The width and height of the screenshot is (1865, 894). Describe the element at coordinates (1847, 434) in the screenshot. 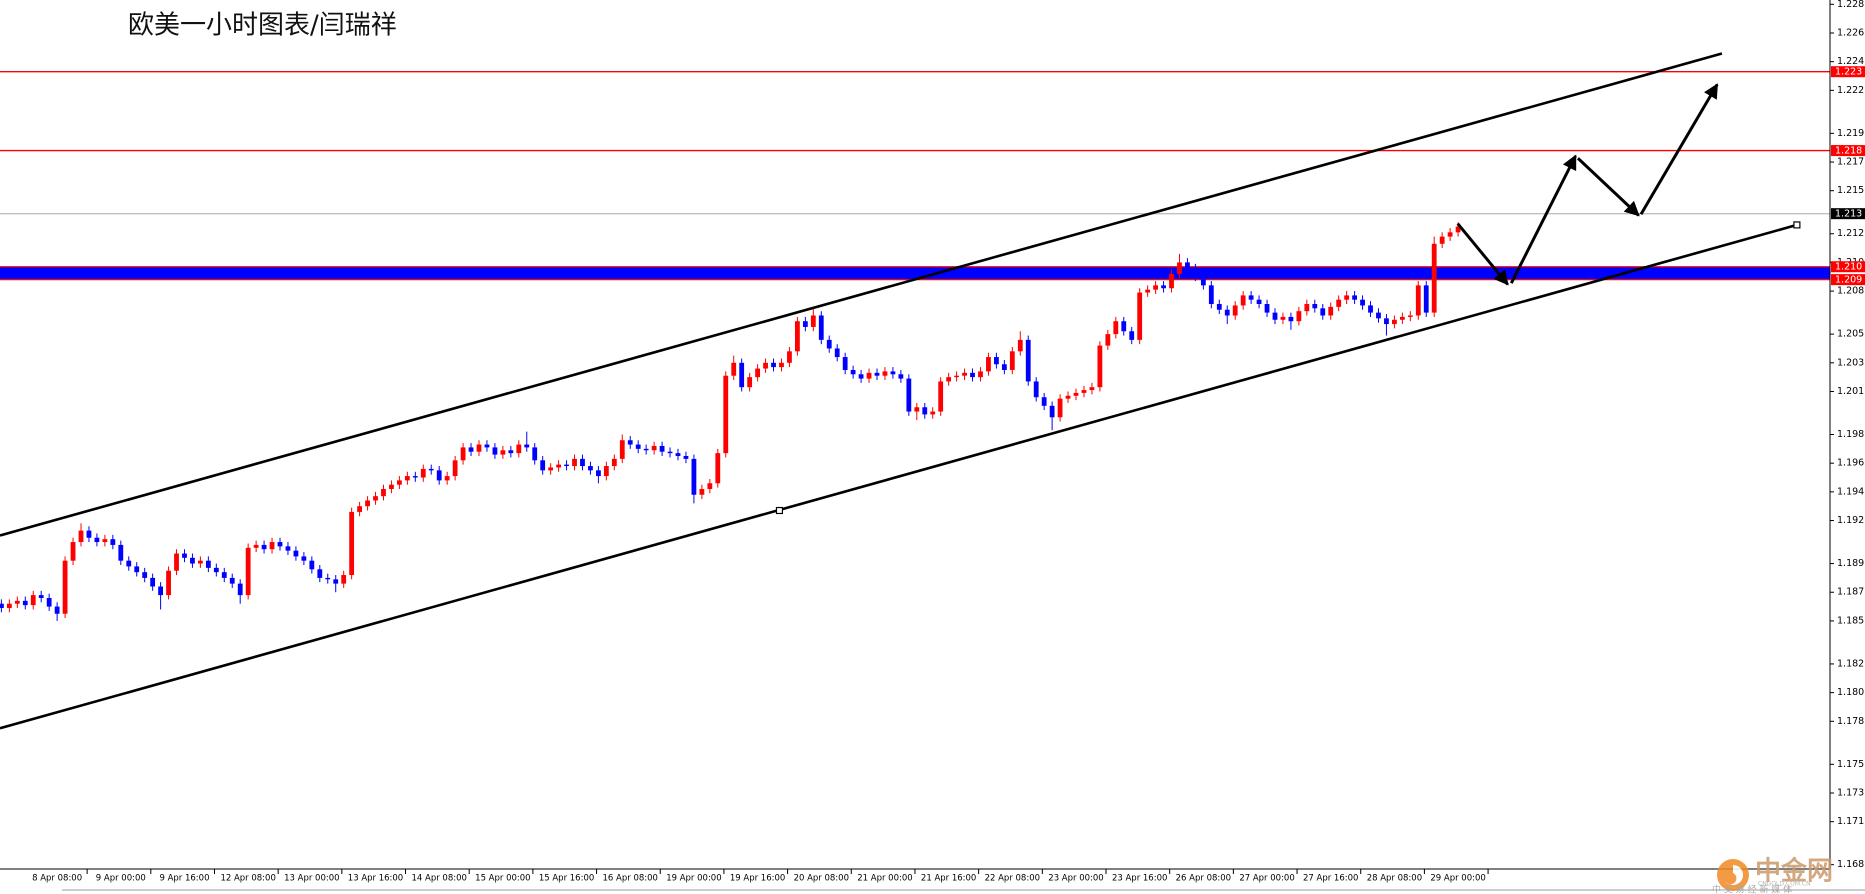

I see `axis-panel` at that location.